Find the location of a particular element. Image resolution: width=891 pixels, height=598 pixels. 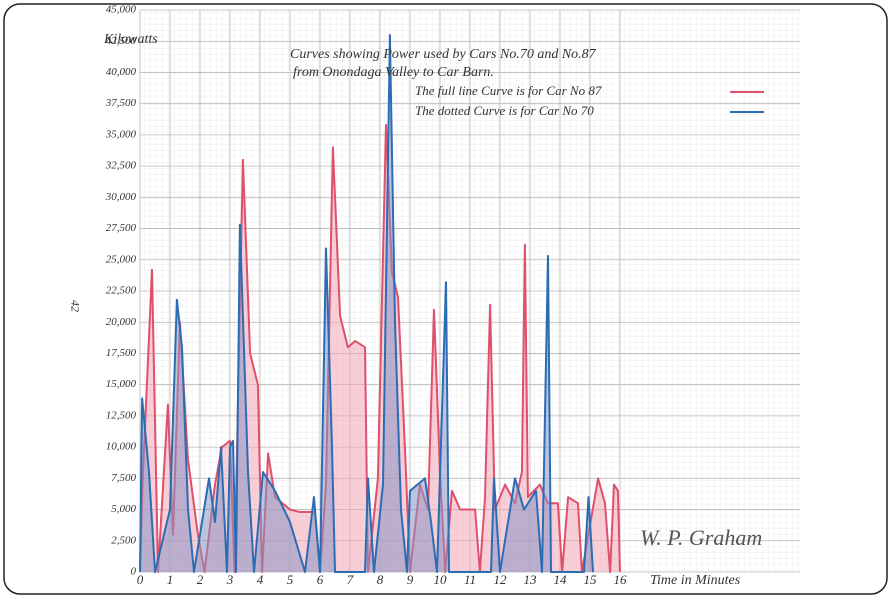

legend-label: The full line Curve is for Car No 87 is located at coordinates (508, 90).